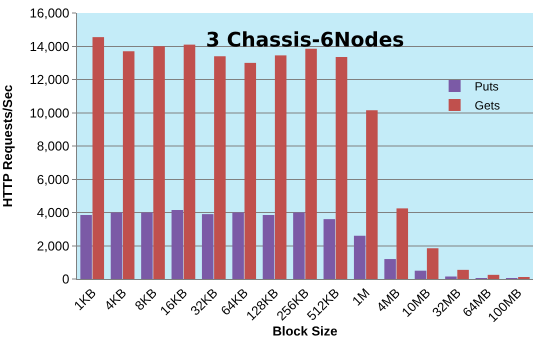 This screenshot has width=539, height=347. Describe the element at coordinates (388, 300) in the screenshot. I see `x-tick-label: 4MB` at that location.